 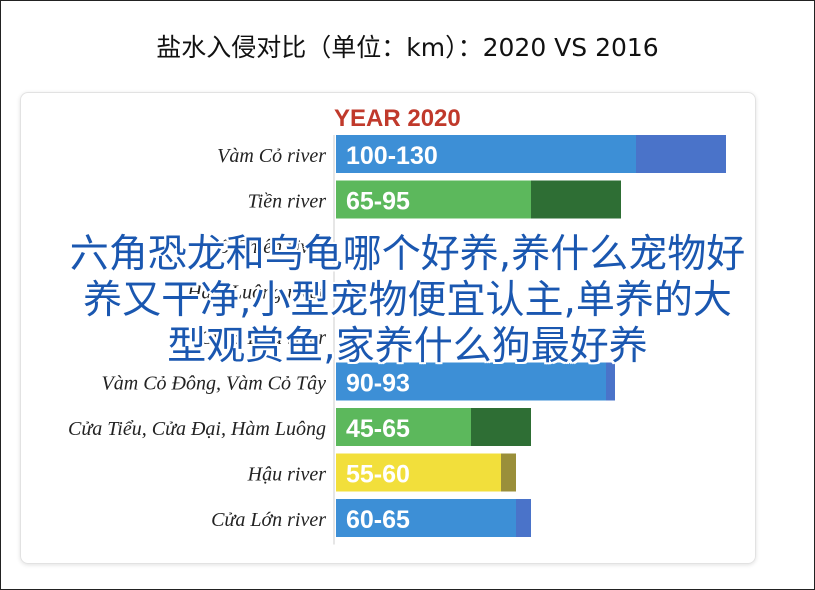 What do you see at coordinates (407, 346) in the screenshot?
I see `overlay-line: 型观赏鱼,家养什么狗最好养` at bounding box center [407, 346].